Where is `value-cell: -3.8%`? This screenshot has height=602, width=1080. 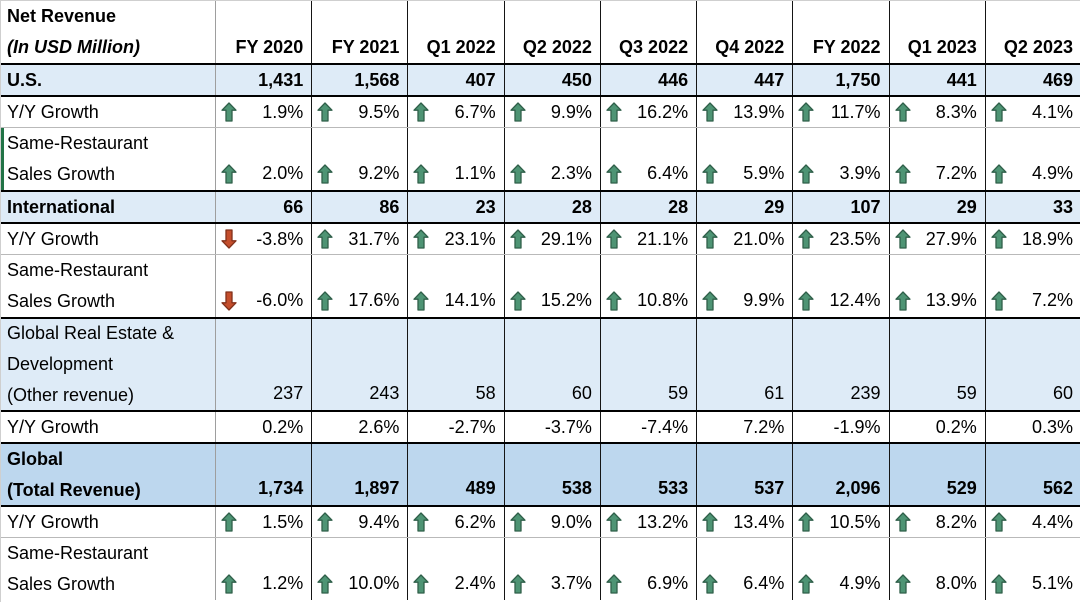
value-cell: -3.8% is located at coordinates (263, 239).